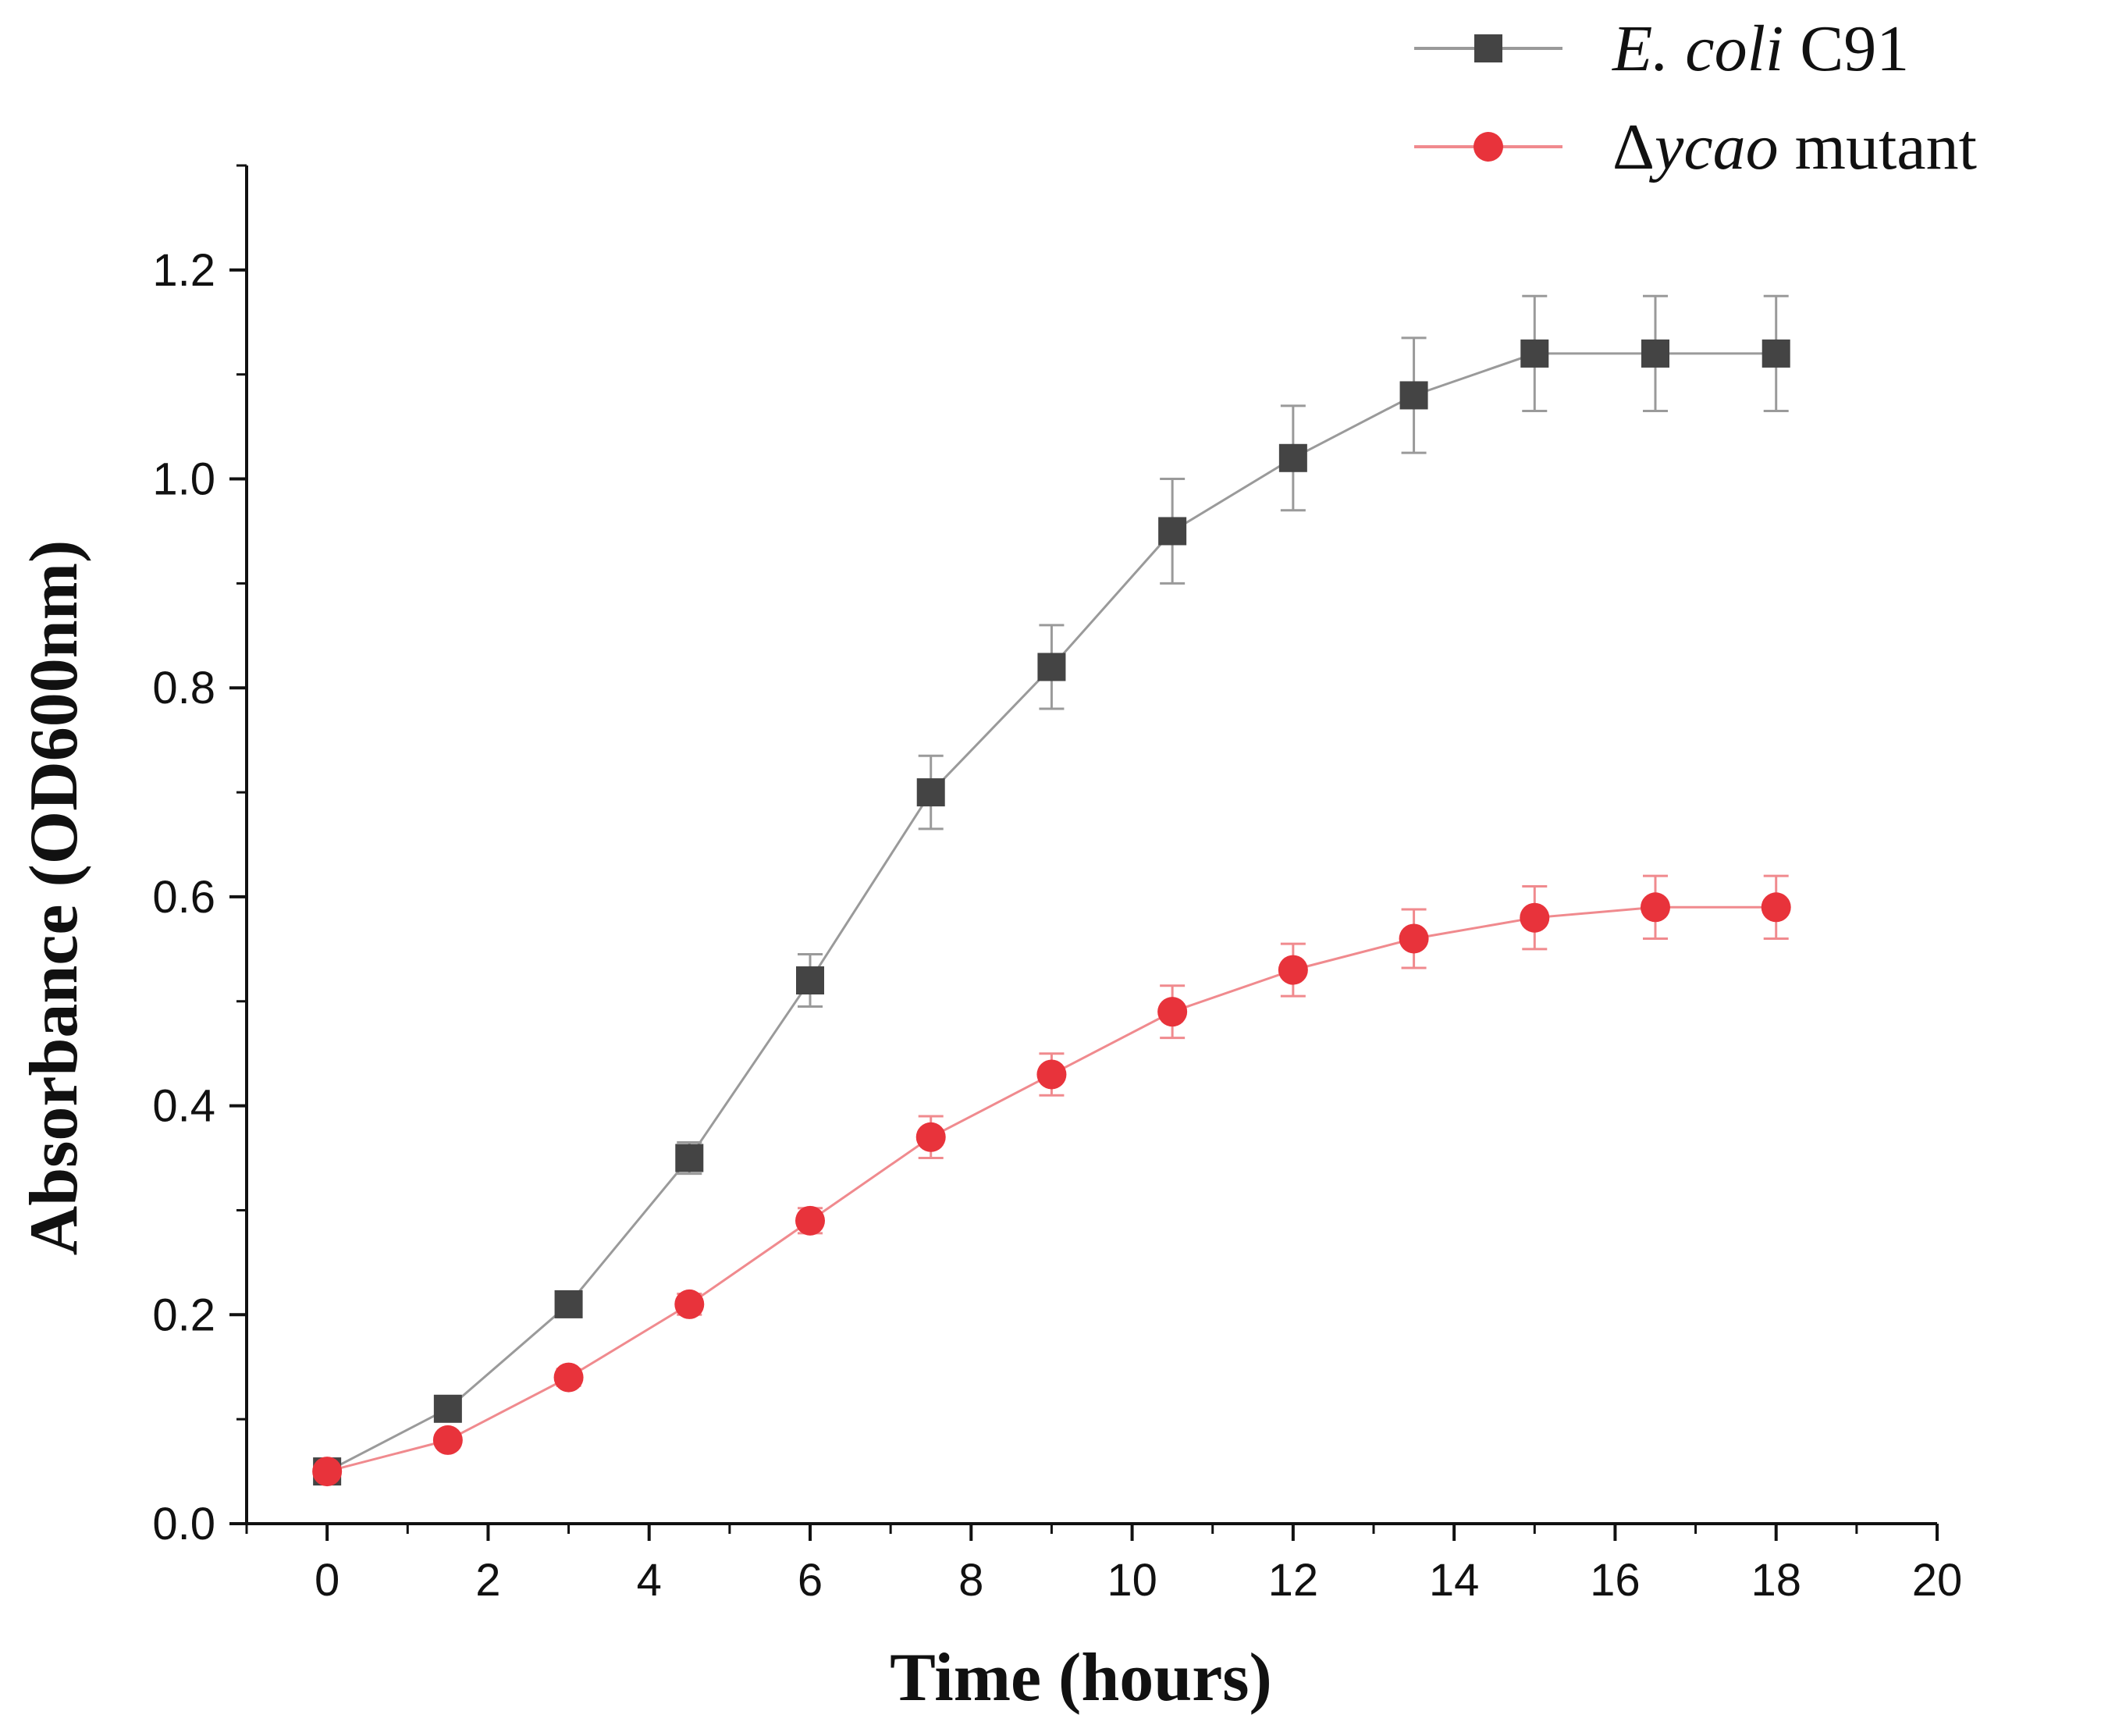 This screenshot has height=1736, width=2101. What do you see at coordinates (810, 1581) in the screenshot?
I see `x-tick-label: 6` at bounding box center [810, 1581].